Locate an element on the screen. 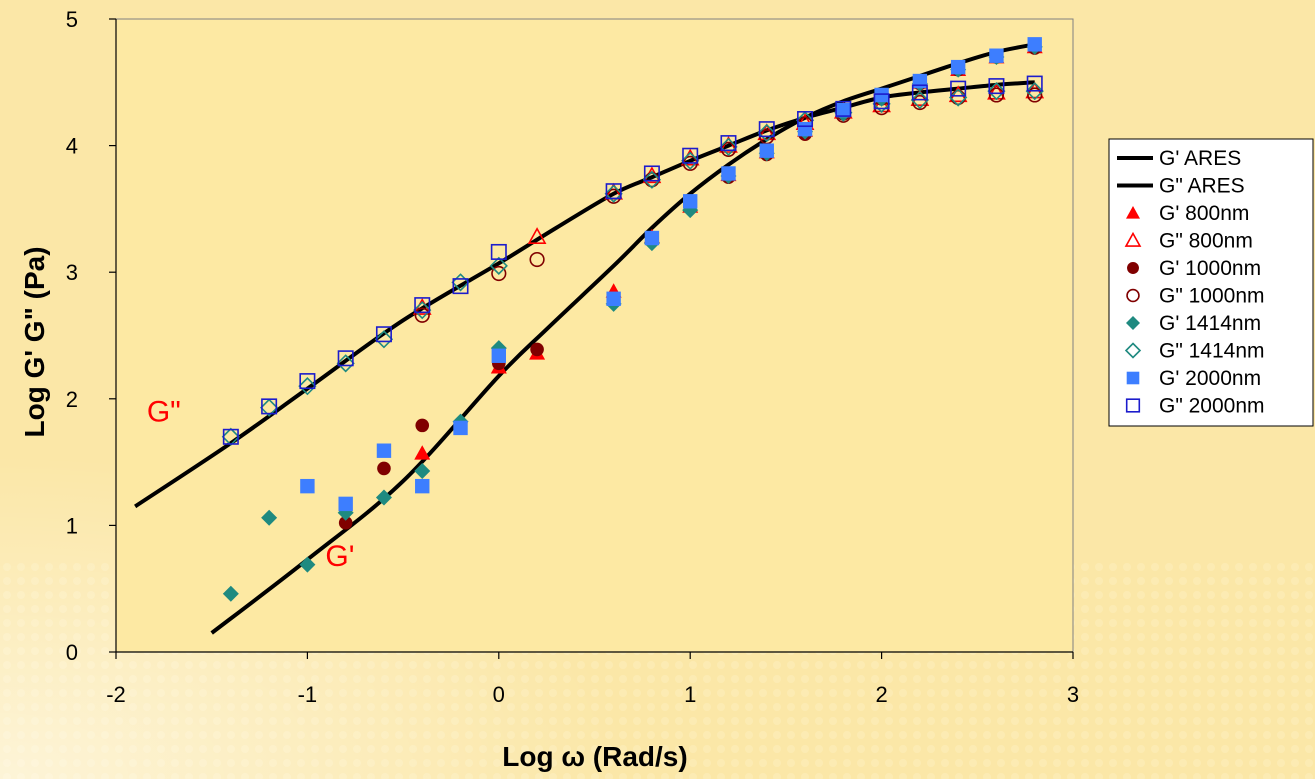  legend-label: G" ARES is located at coordinates (1202, 186).